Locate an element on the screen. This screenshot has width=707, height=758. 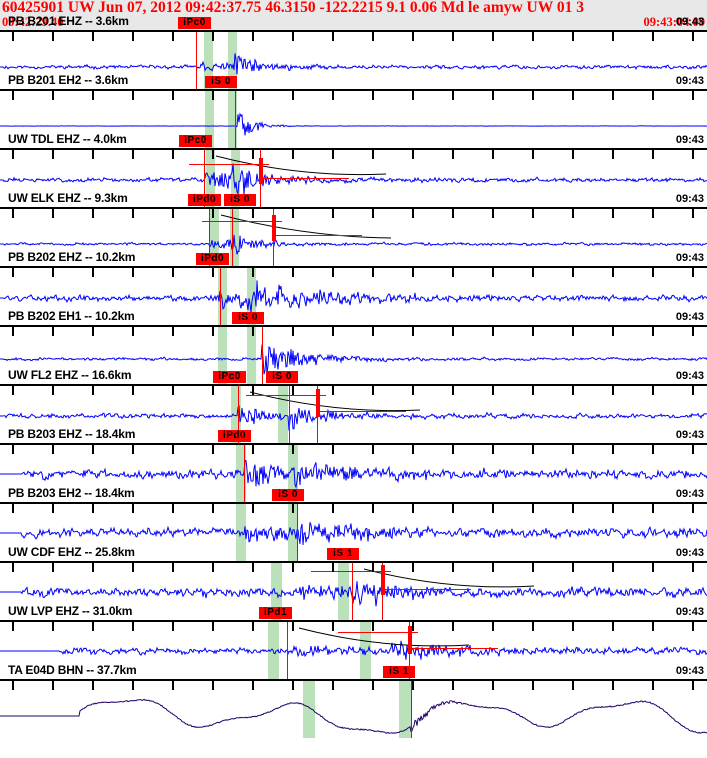
trace-panel: iS 0 PB B201 EH2 -- 3.6km 09:43 is located at coordinates (353, 111).